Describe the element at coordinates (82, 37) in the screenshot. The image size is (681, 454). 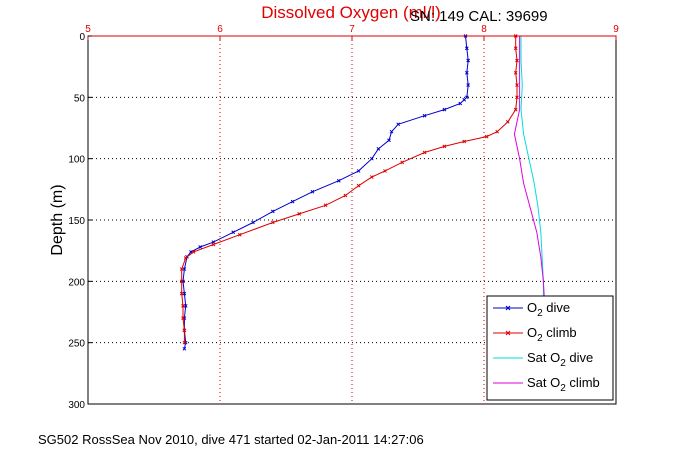
I see `y-tick-label: 0` at that location.